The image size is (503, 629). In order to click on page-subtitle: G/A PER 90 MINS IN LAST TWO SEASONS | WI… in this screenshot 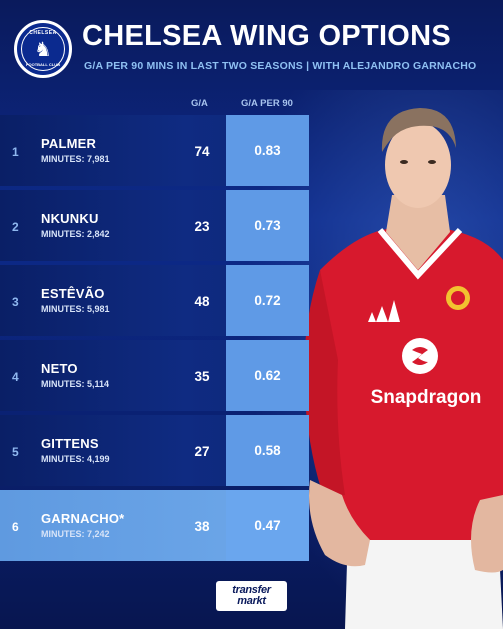, I will do `click(280, 66)`.